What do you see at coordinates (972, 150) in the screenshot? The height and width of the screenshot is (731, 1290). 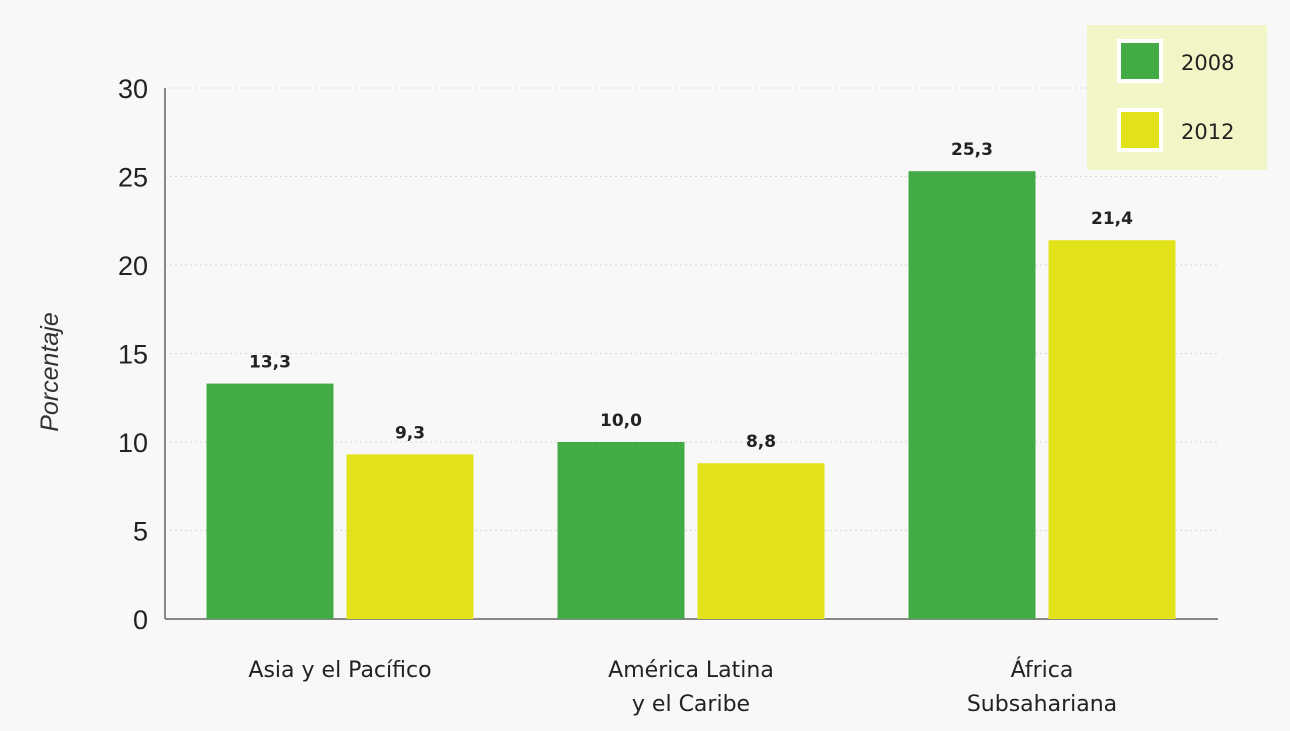 I see `data-label: 25,3` at bounding box center [972, 150].